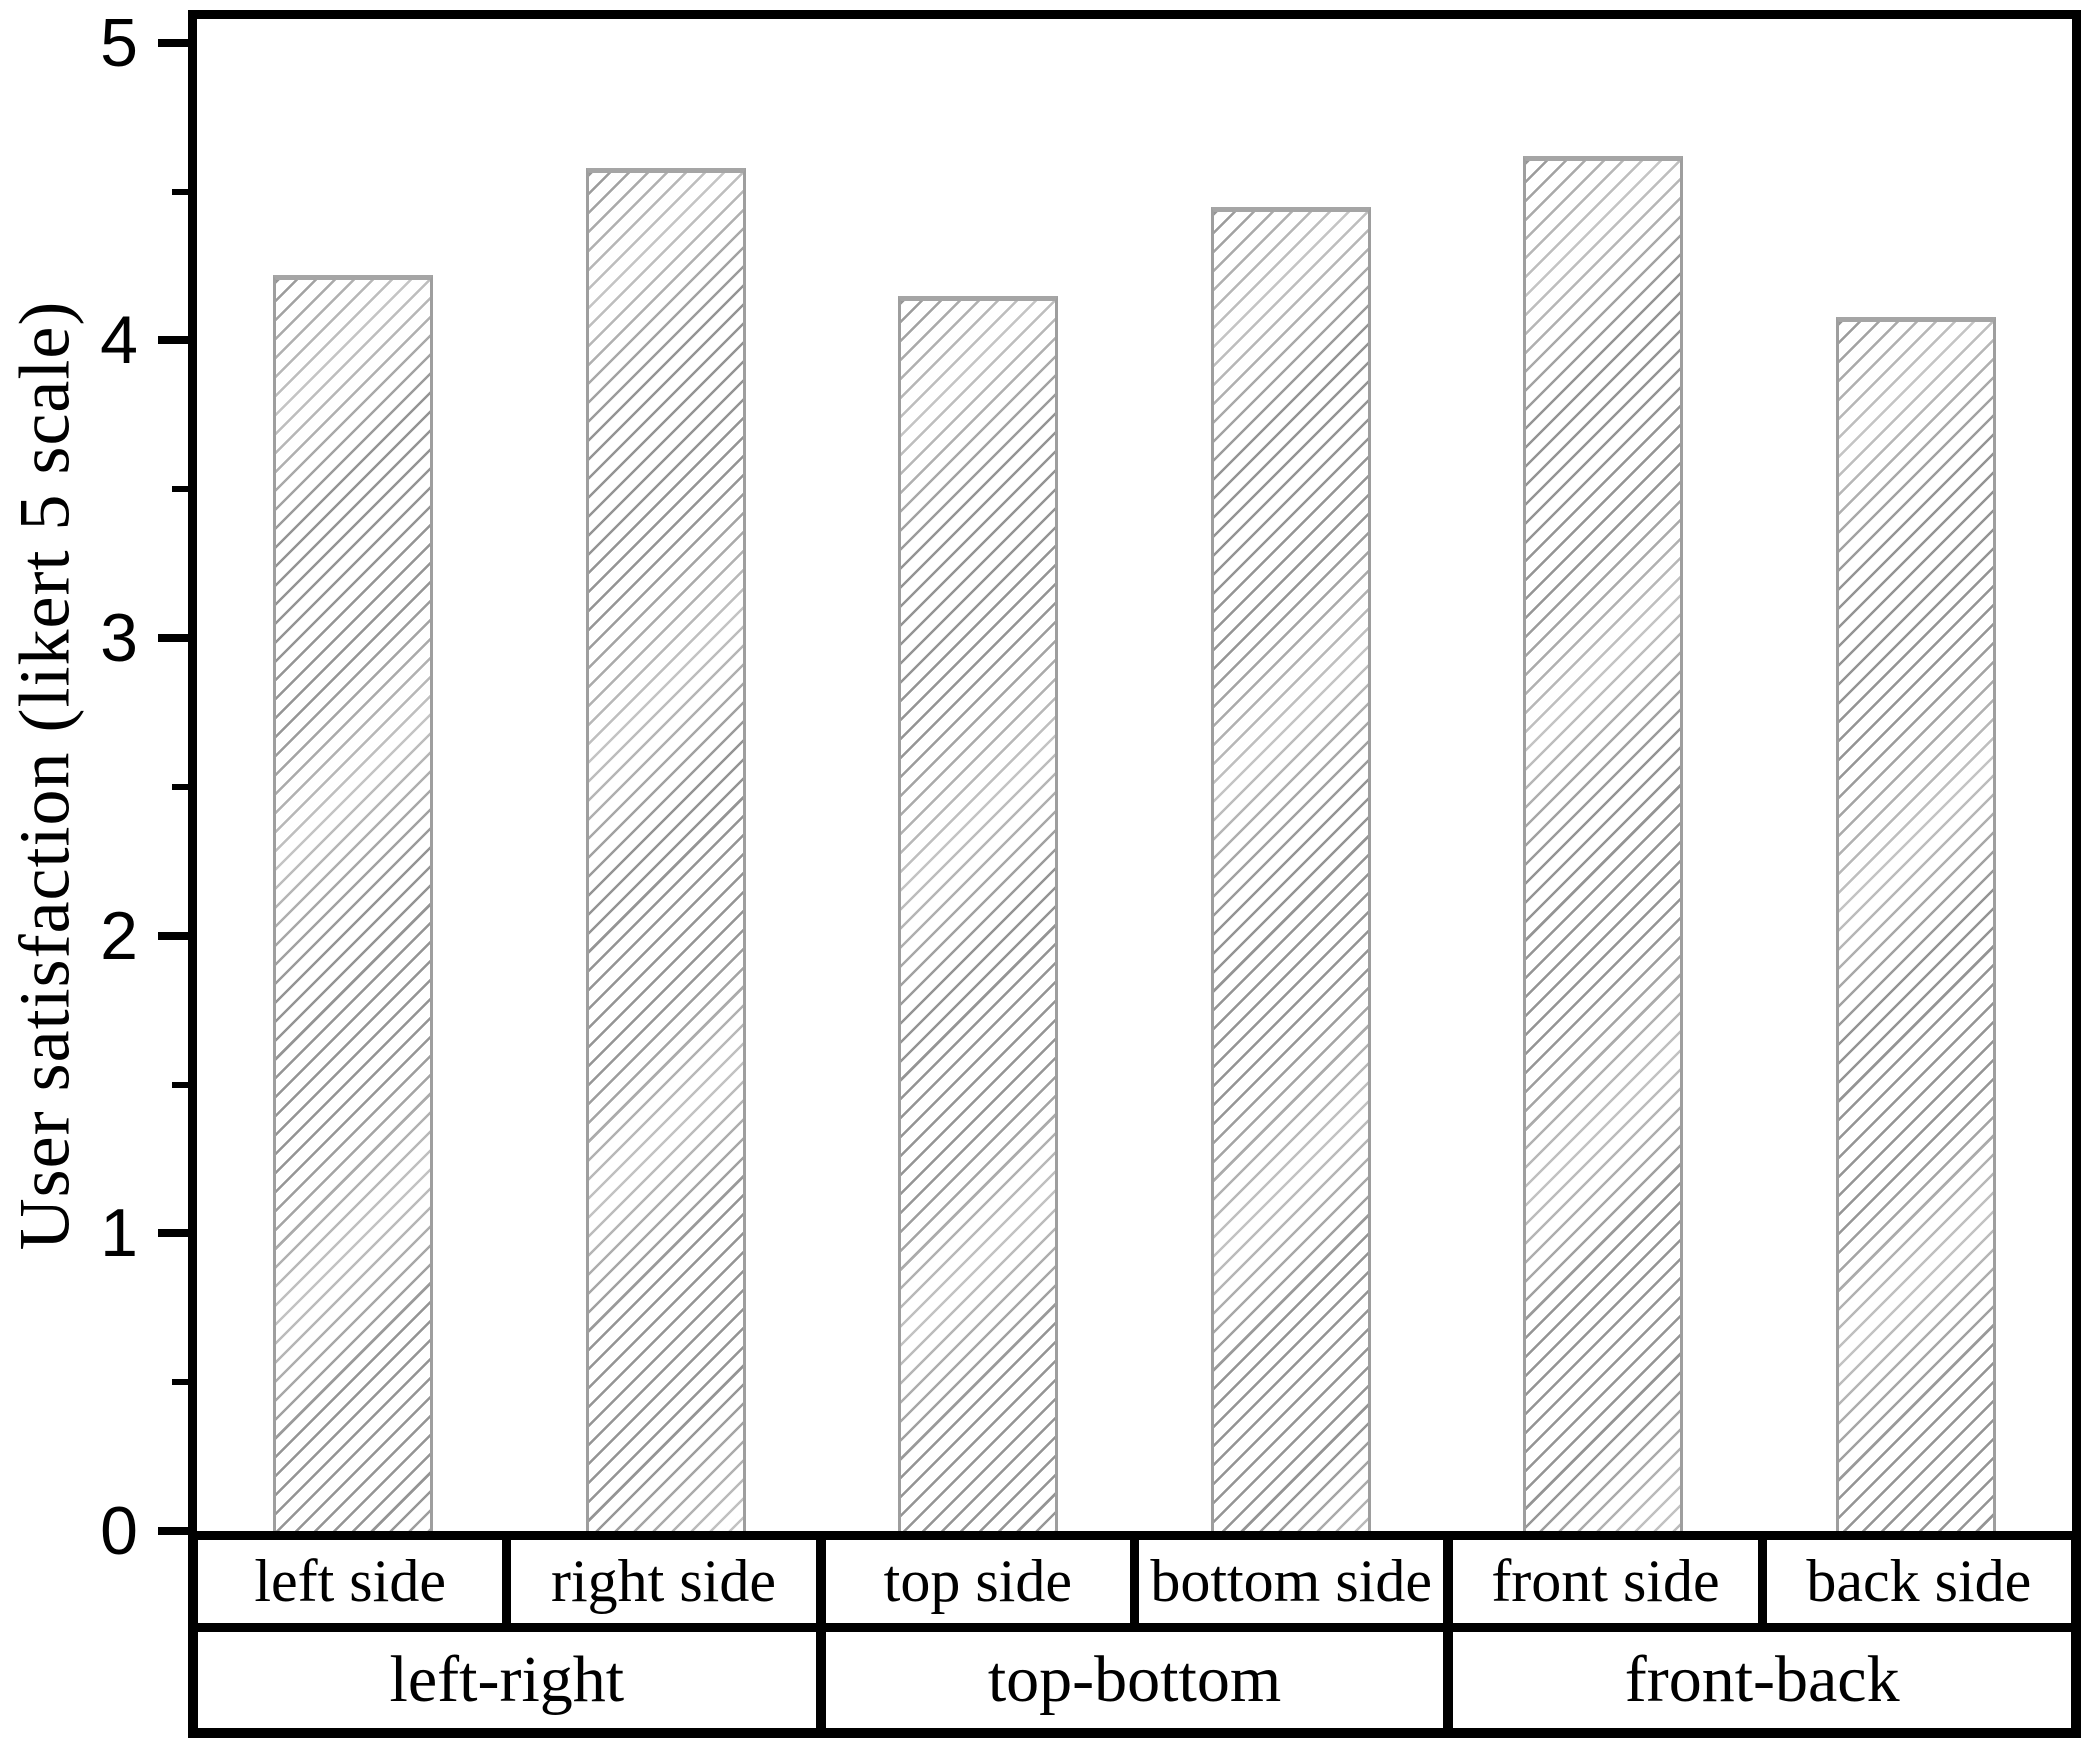  I want to click on y-tick-label-4: 4, so click(119, 340).